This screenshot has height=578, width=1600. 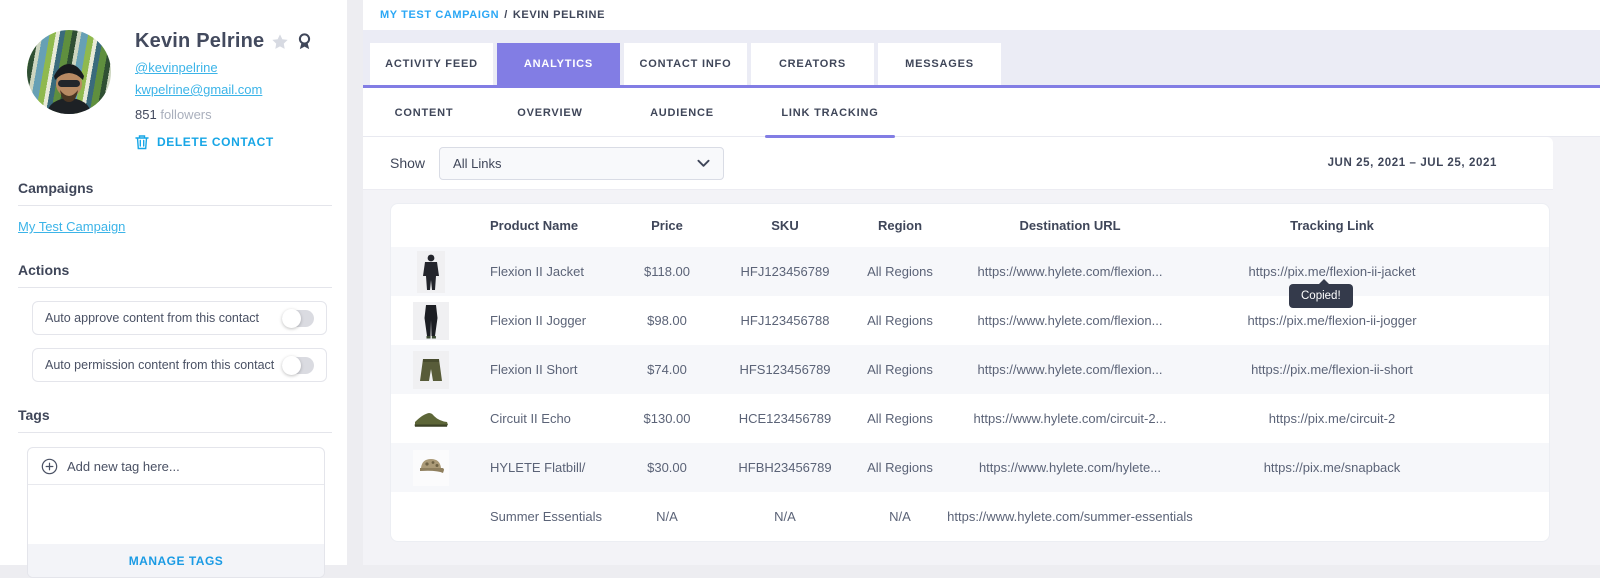 What do you see at coordinates (667, 418) in the screenshot?
I see `price-cell: $130.00` at bounding box center [667, 418].